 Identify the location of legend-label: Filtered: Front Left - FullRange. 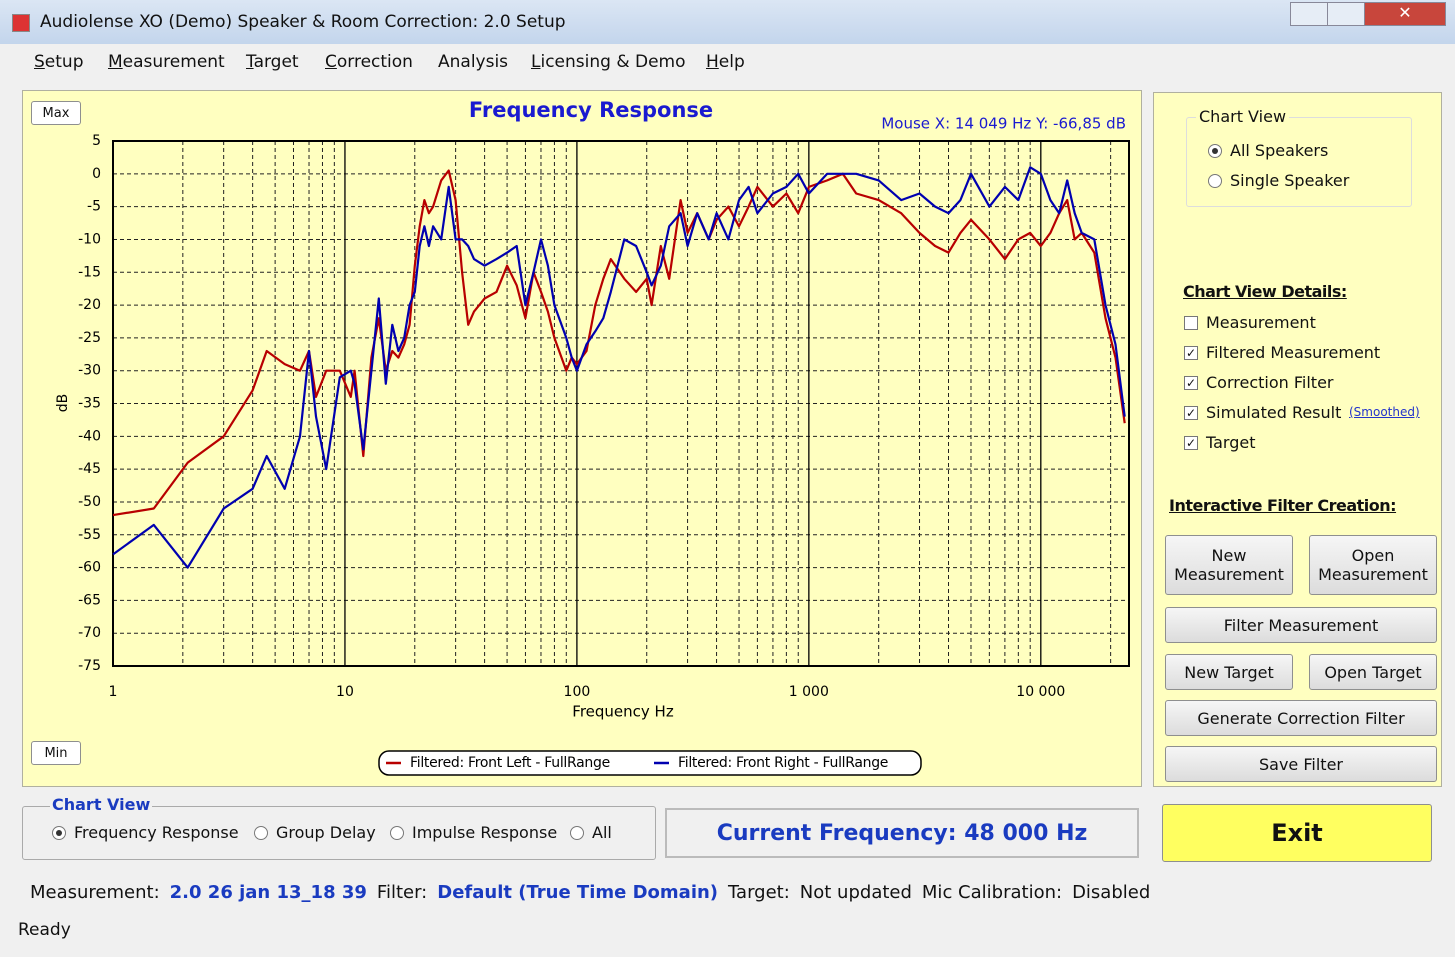
(510, 763).